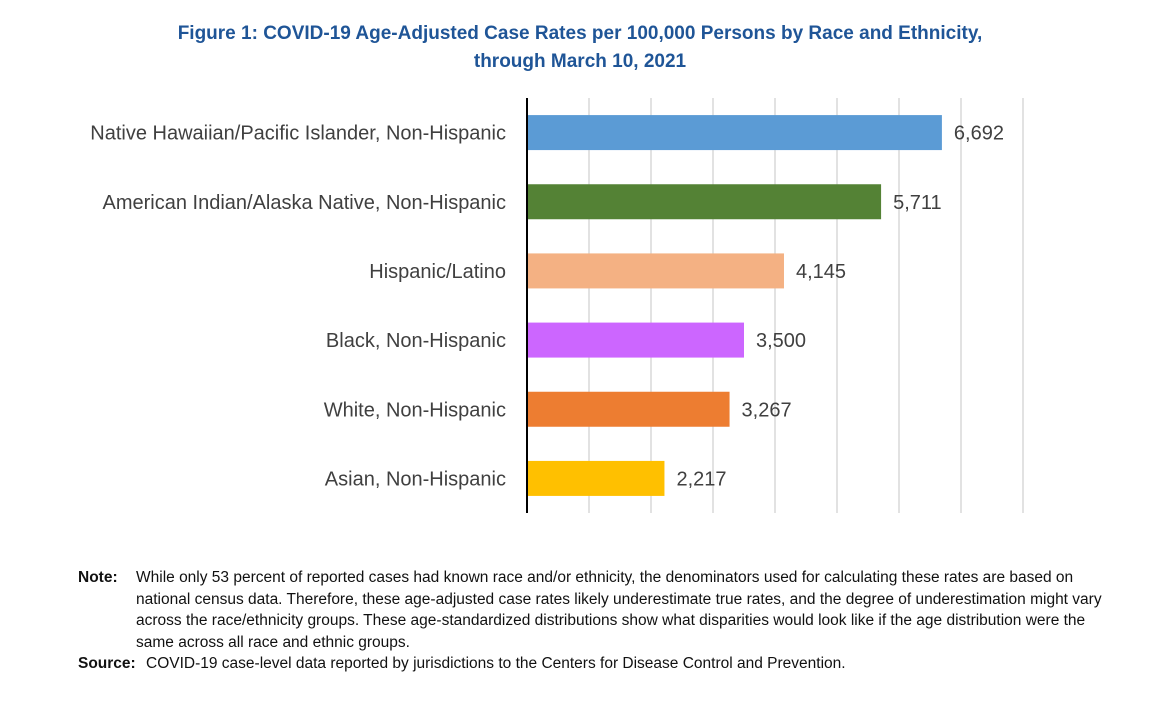  I want to click on data-label: 6,692, so click(979, 134).